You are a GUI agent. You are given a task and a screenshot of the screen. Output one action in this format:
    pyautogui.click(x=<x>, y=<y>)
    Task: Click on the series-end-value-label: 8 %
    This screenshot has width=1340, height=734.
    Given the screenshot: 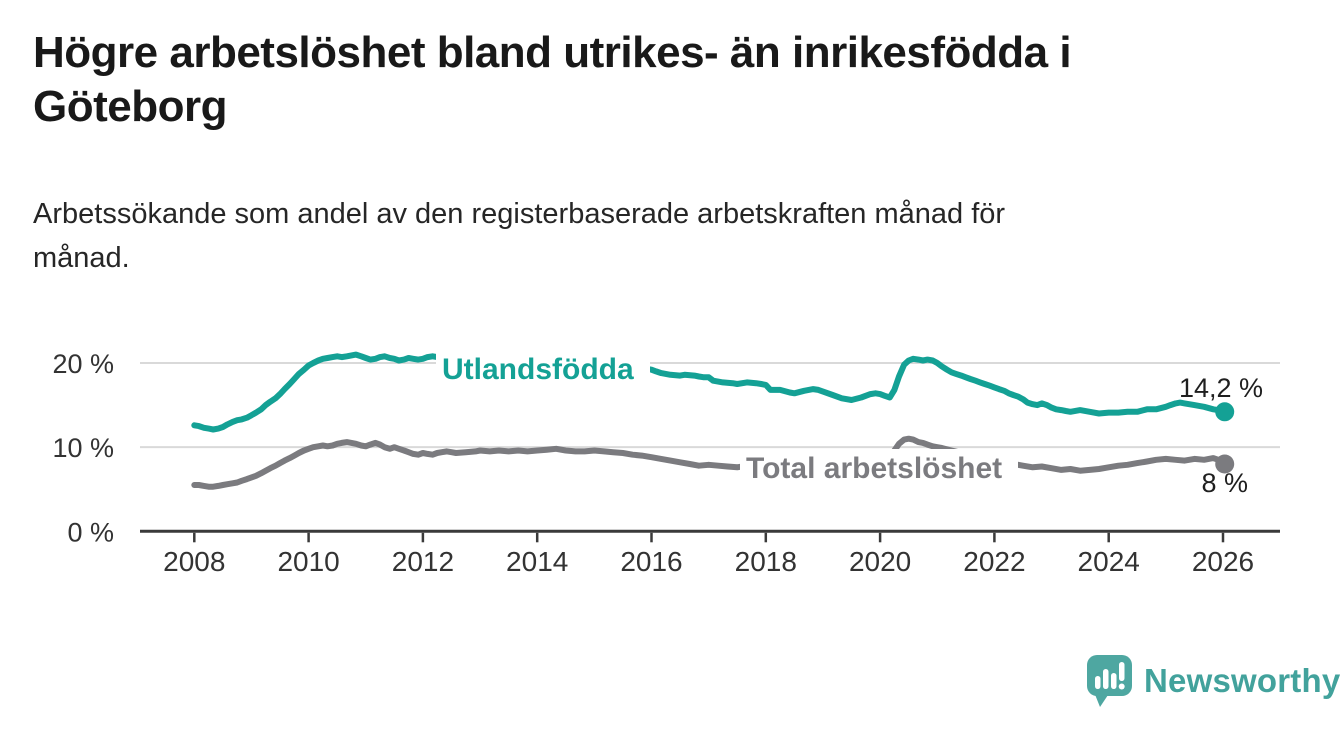 What is the action you would take?
    pyautogui.click(x=1224, y=483)
    